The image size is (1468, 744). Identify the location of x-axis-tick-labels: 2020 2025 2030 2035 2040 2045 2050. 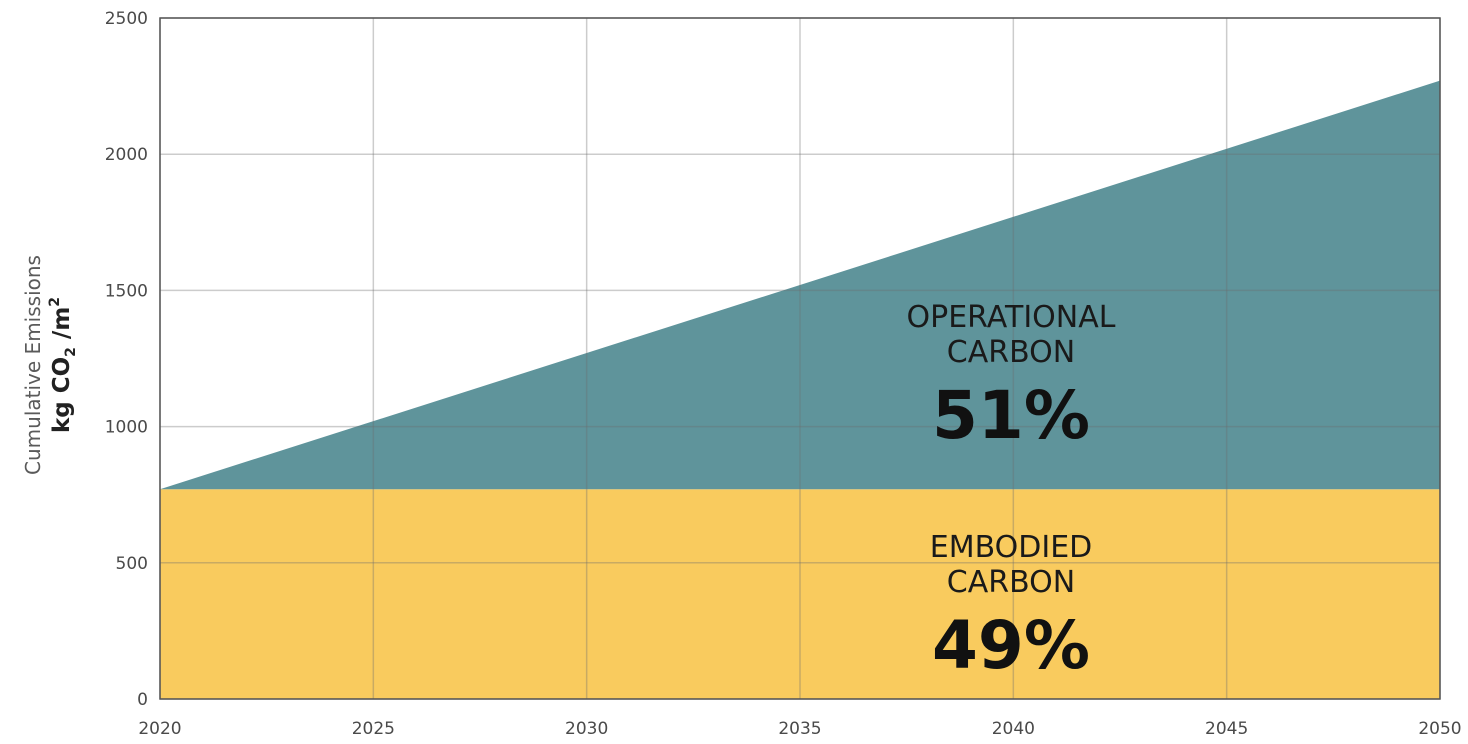
(799, 729).